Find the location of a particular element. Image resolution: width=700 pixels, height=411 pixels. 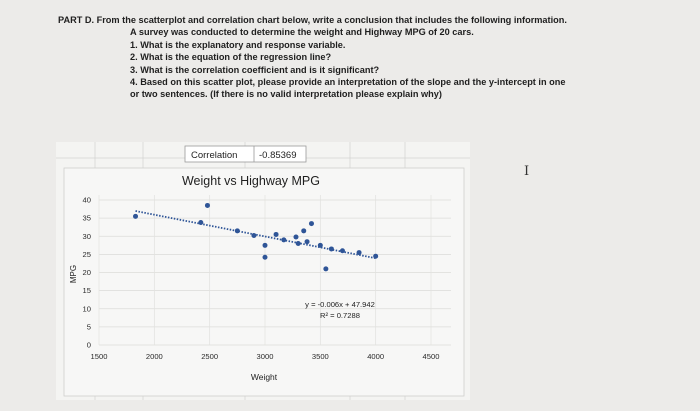

x-tick-label: 1500 is located at coordinates (99, 356).